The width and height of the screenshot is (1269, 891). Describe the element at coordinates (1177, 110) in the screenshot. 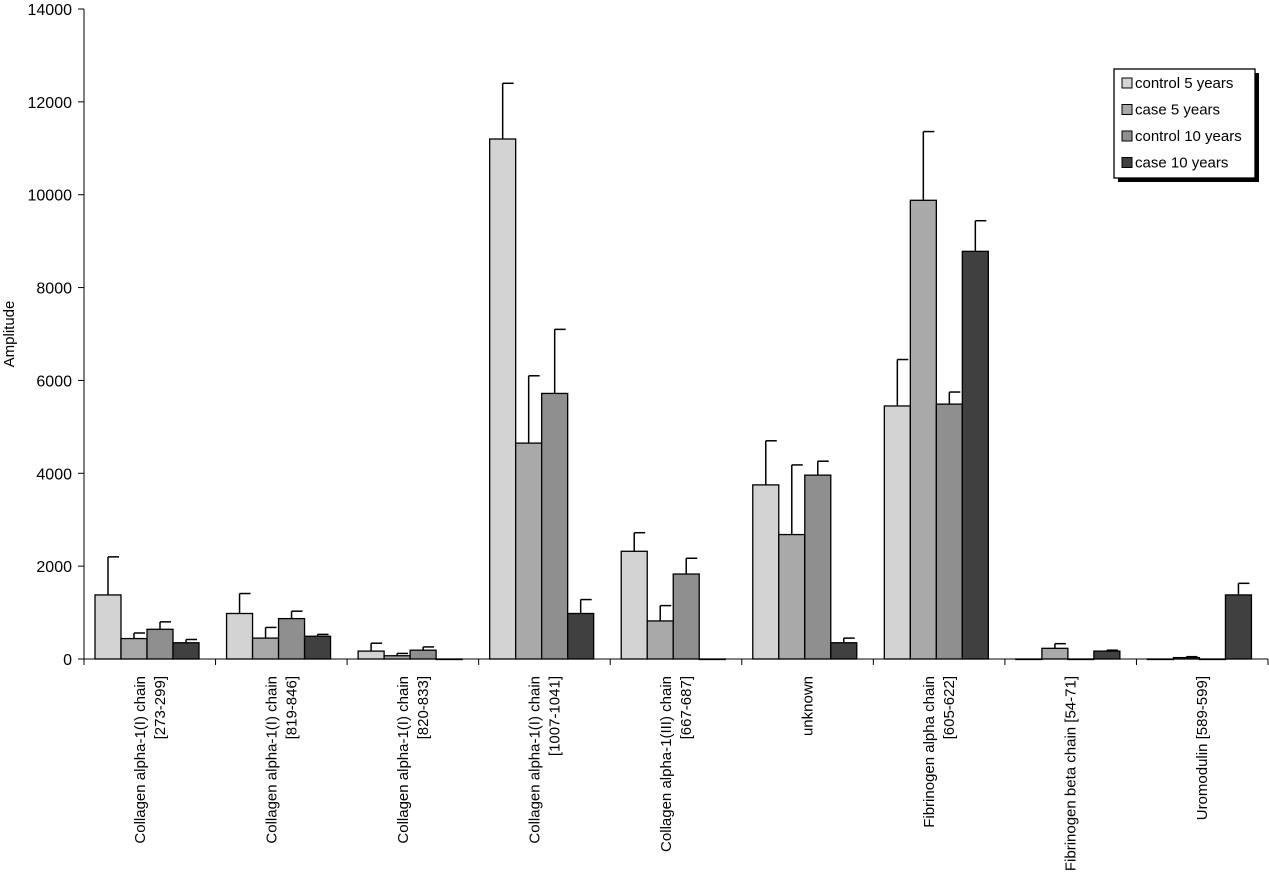

I see `legend-label: case 5 years` at that location.